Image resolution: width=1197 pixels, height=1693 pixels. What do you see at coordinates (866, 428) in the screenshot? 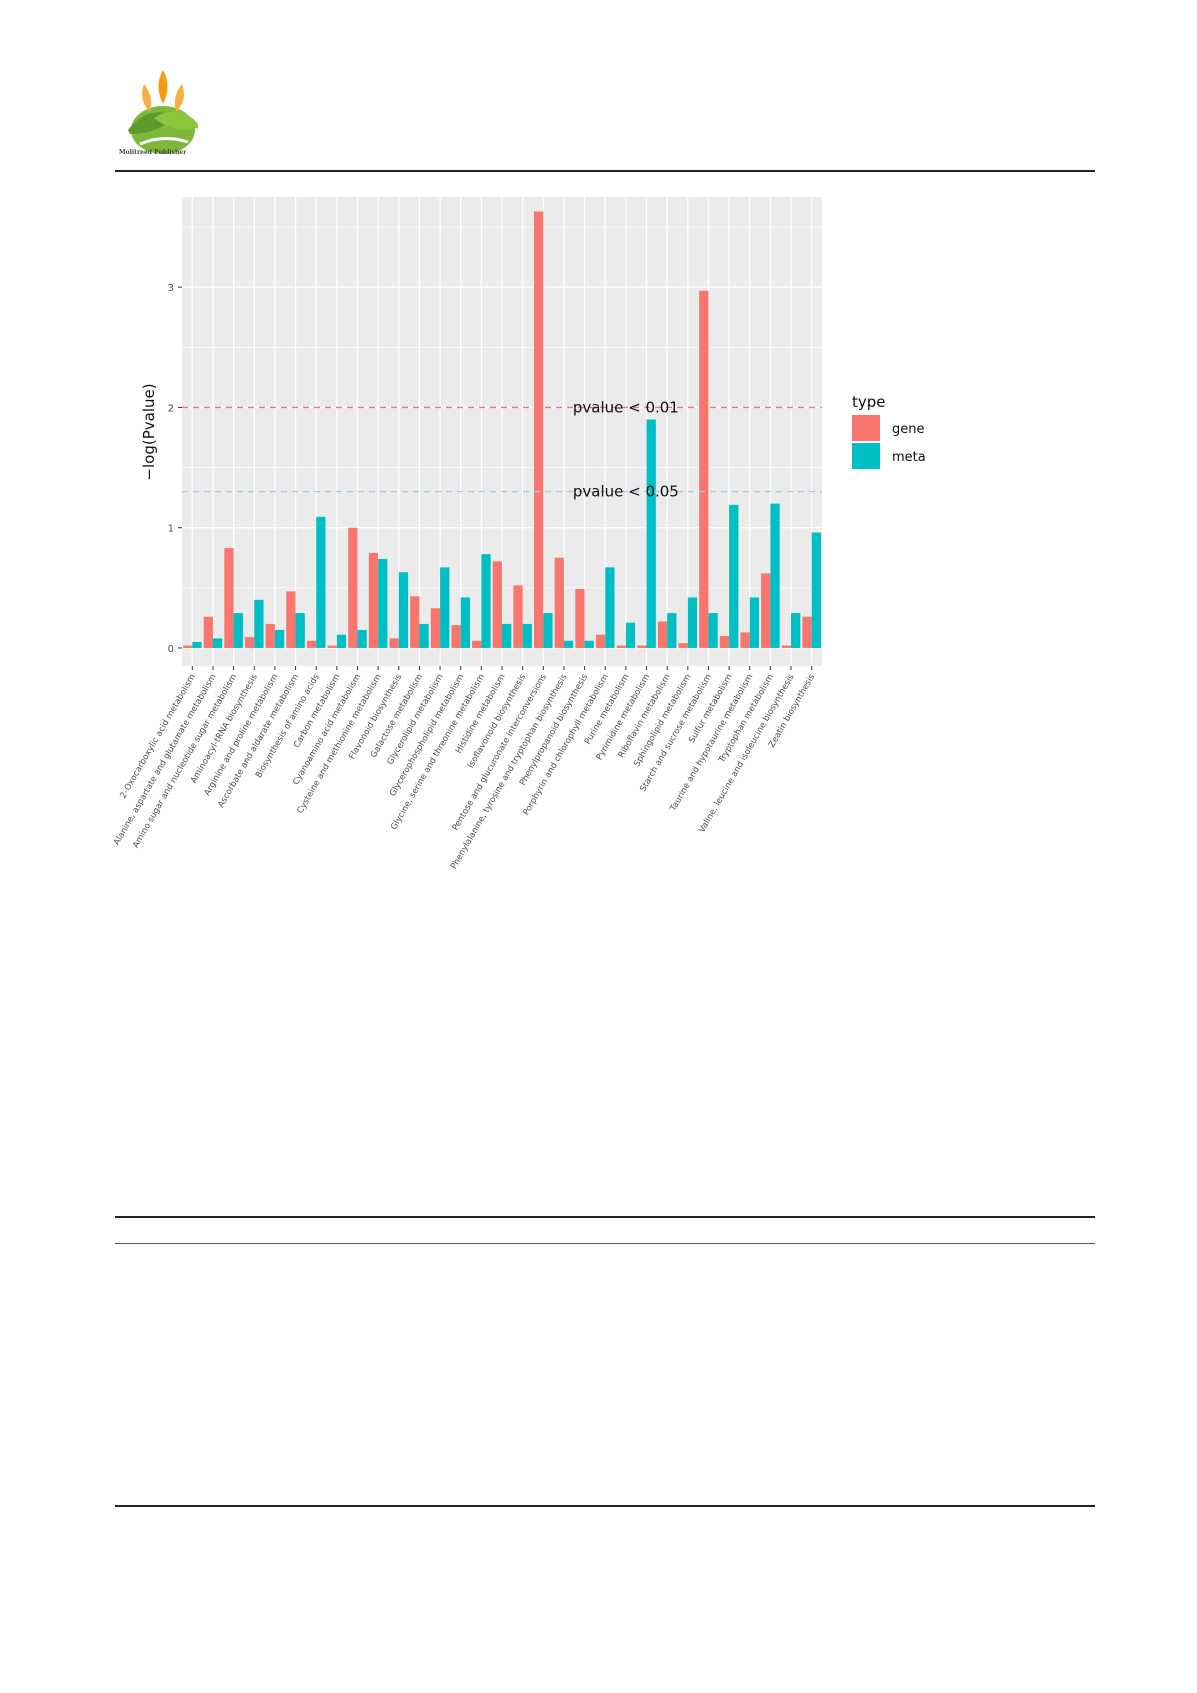
I see `legend-key-gene` at bounding box center [866, 428].